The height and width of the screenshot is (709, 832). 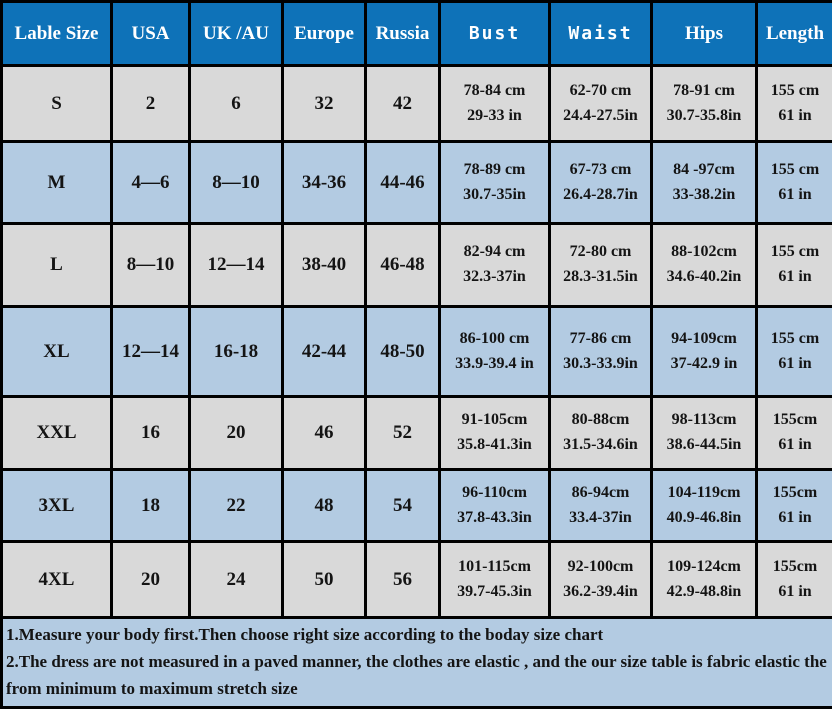 What do you see at coordinates (600, 493) in the screenshot?
I see `waist-cm: 86-94cm` at bounding box center [600, 493].